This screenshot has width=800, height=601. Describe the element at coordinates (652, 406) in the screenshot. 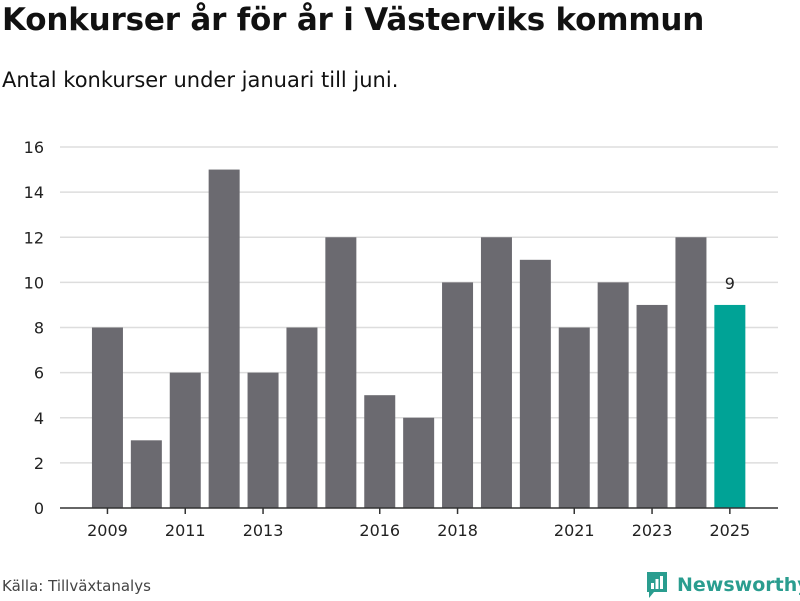

I see `bar-2023` at that location.